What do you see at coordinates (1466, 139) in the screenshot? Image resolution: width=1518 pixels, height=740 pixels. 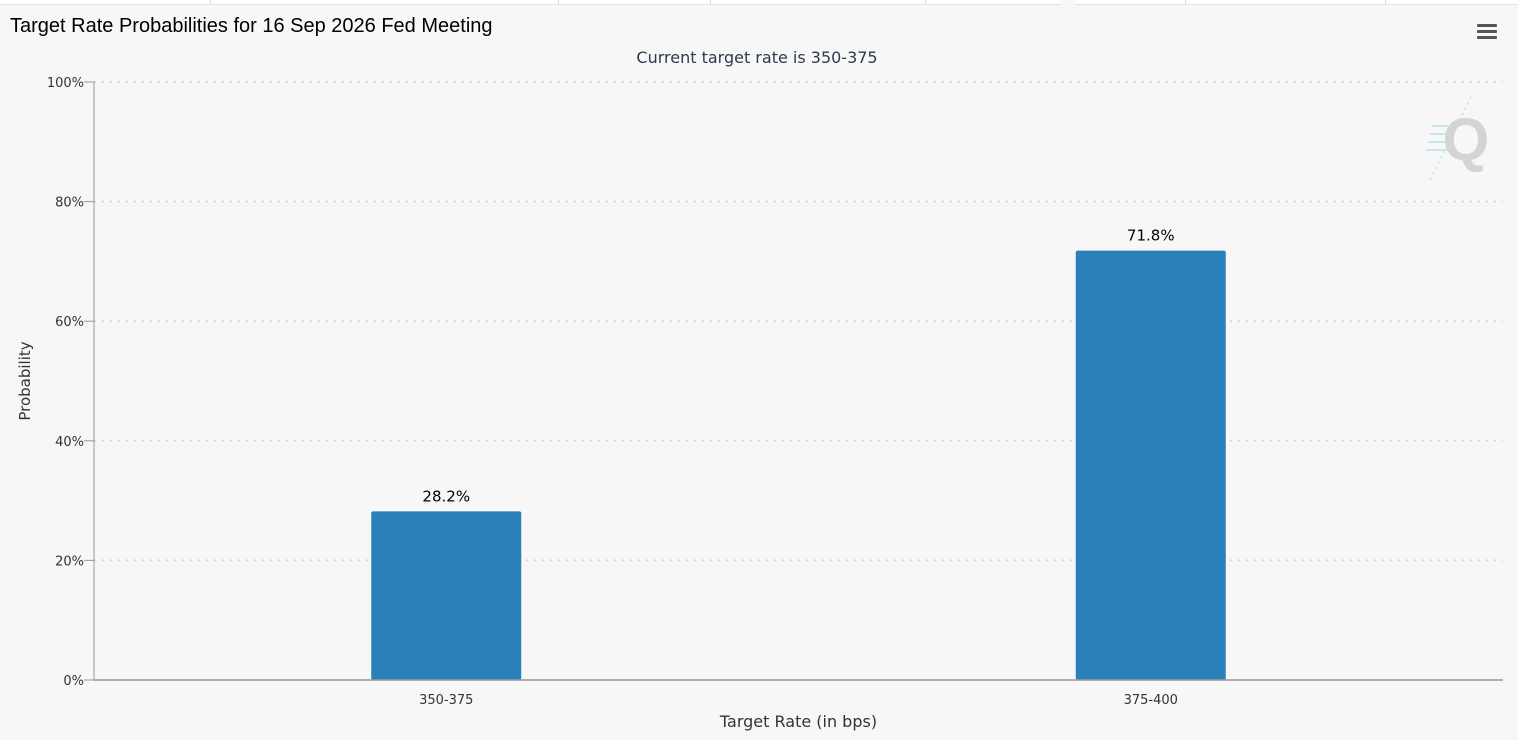 I see `watermark-letter: Q` at bounding box center [1466, 139].